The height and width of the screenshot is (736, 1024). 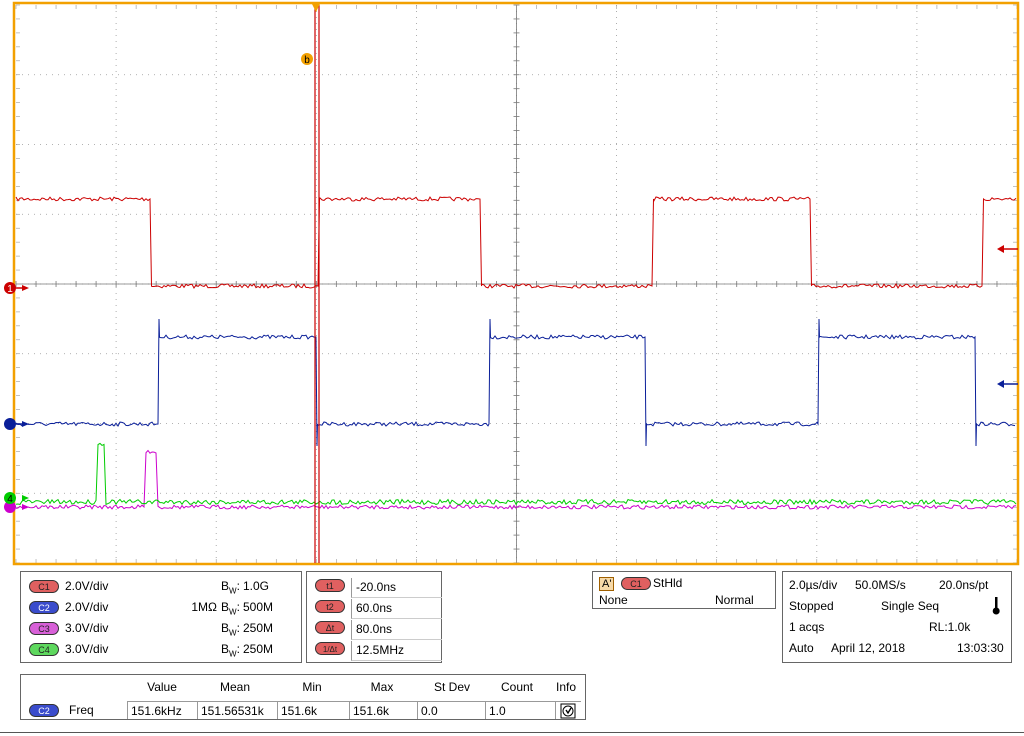 I want to click on channel-3-bw-value: 250M, so click(x=258, y=628).